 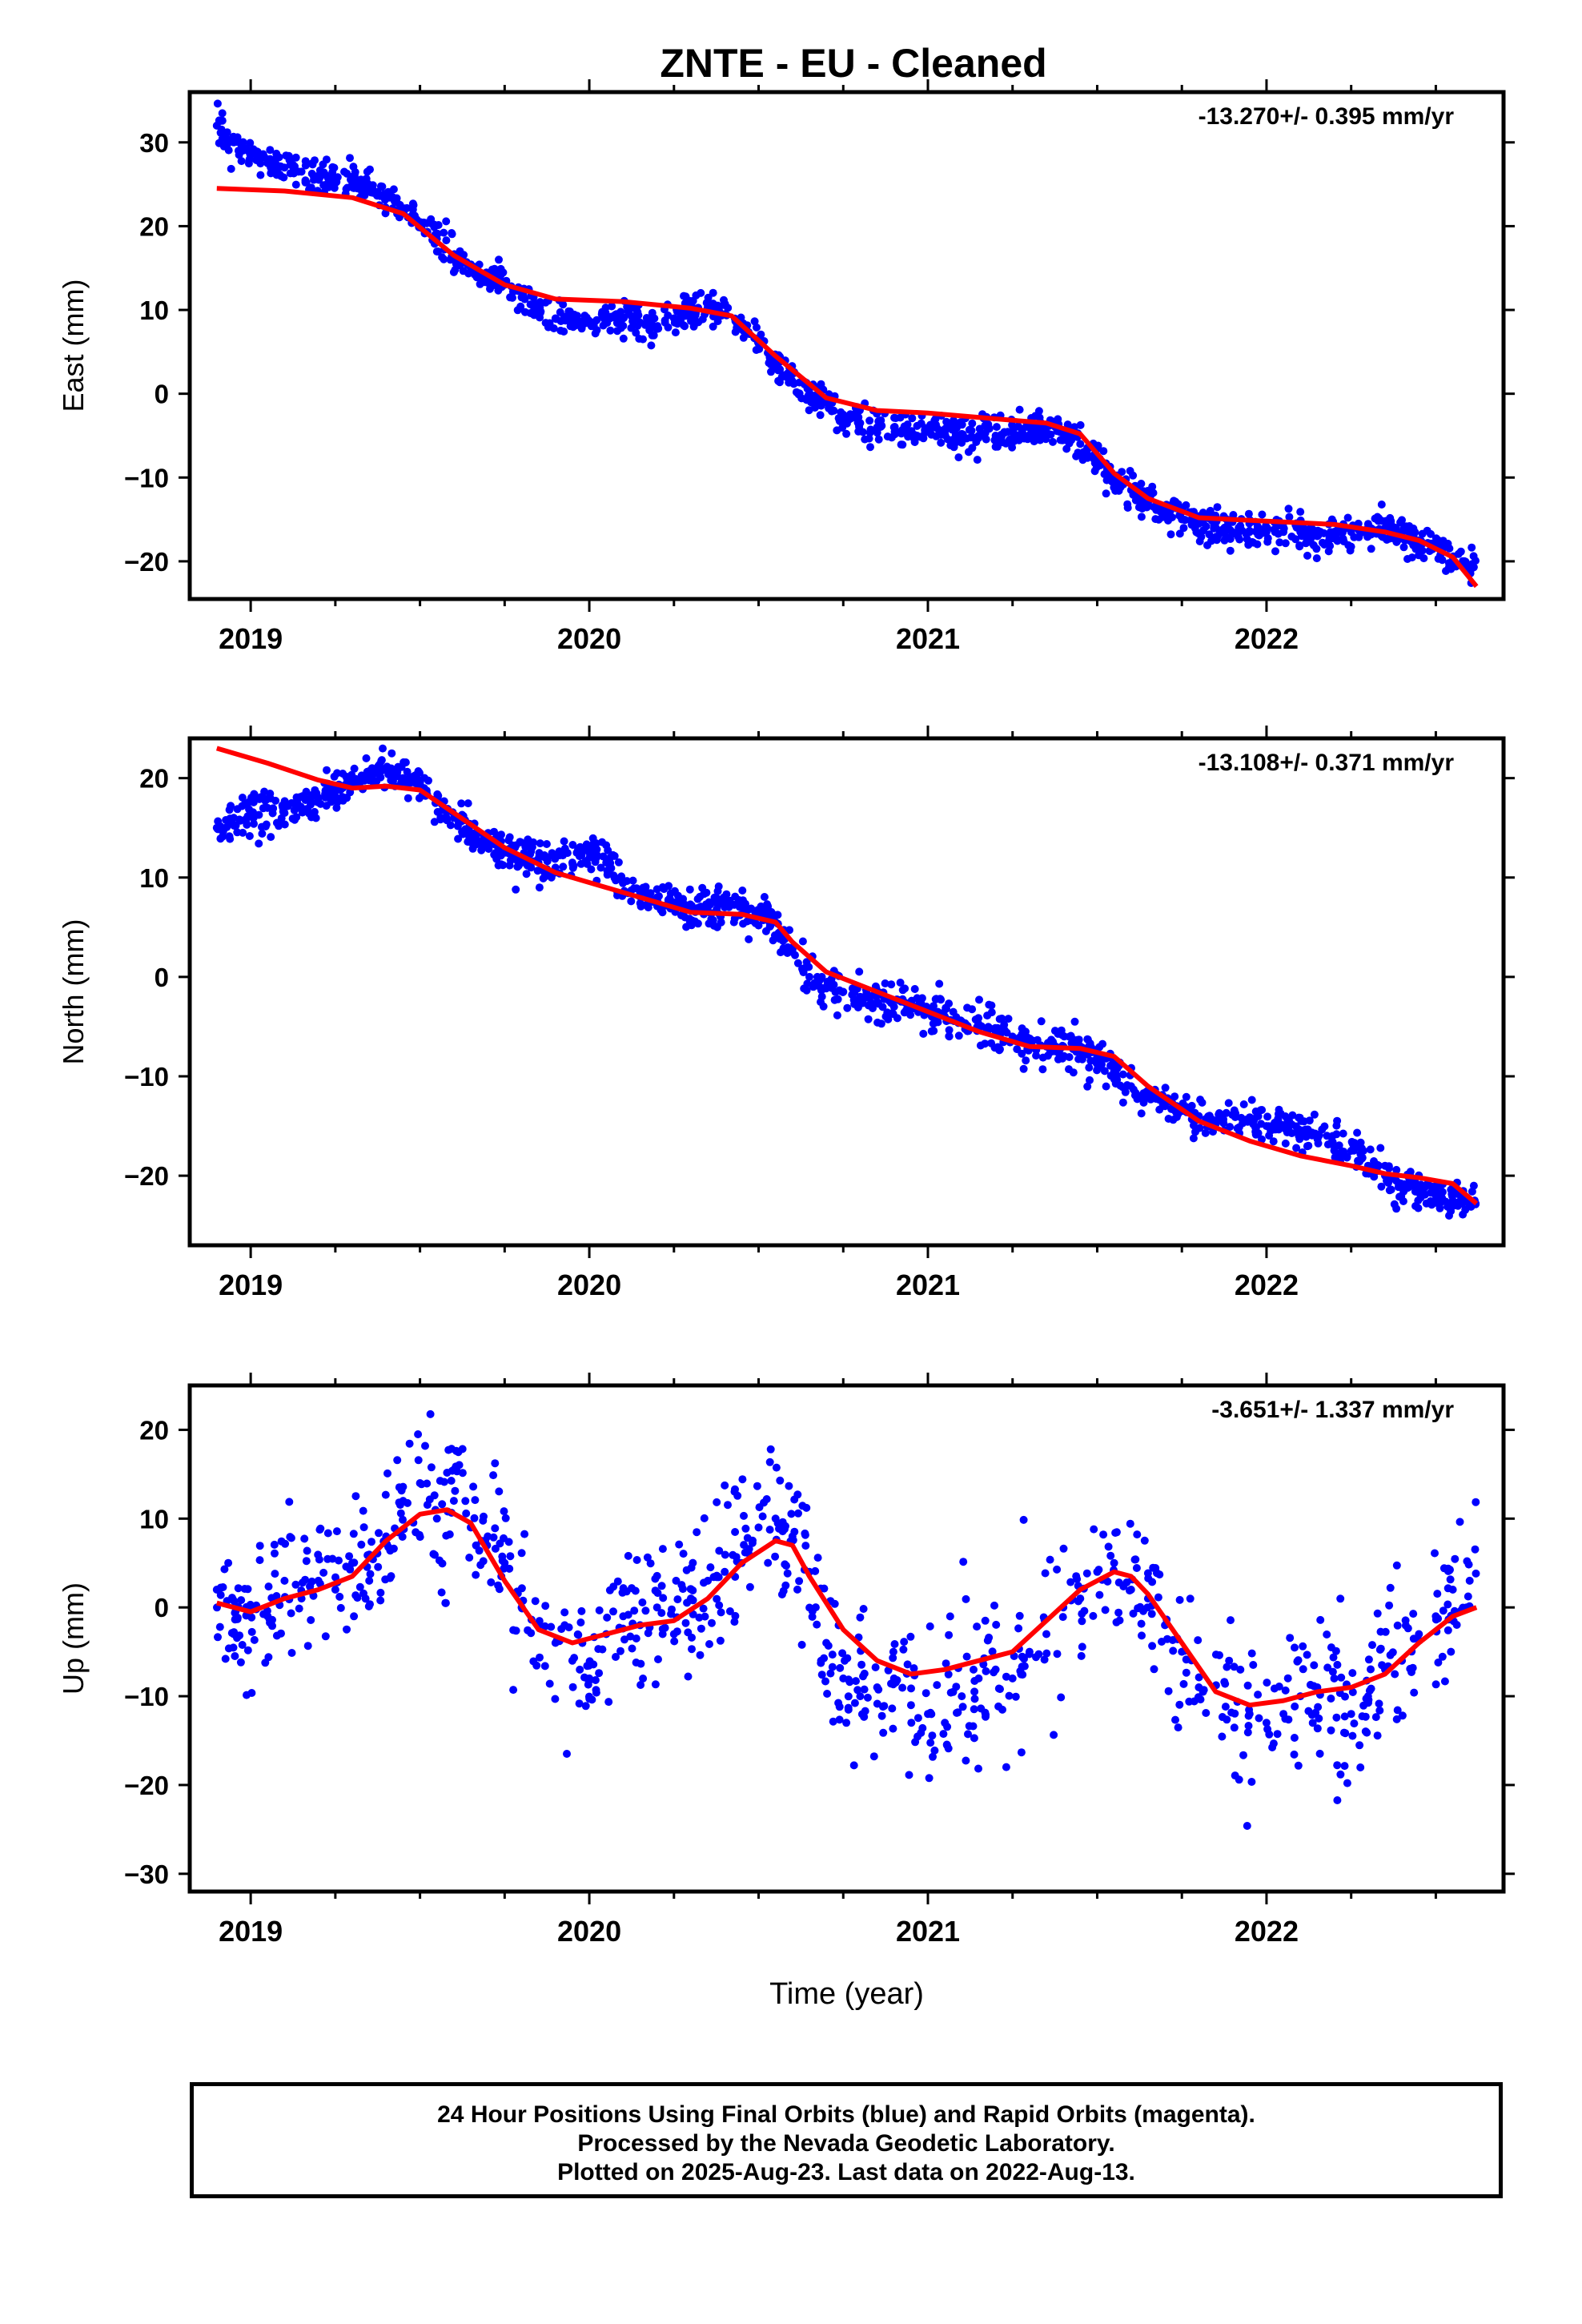 What do you see at coordinates (589, 1931) in the screenshot?
I see `x-tick-label: 2020` at bounding box center [589, 1931].